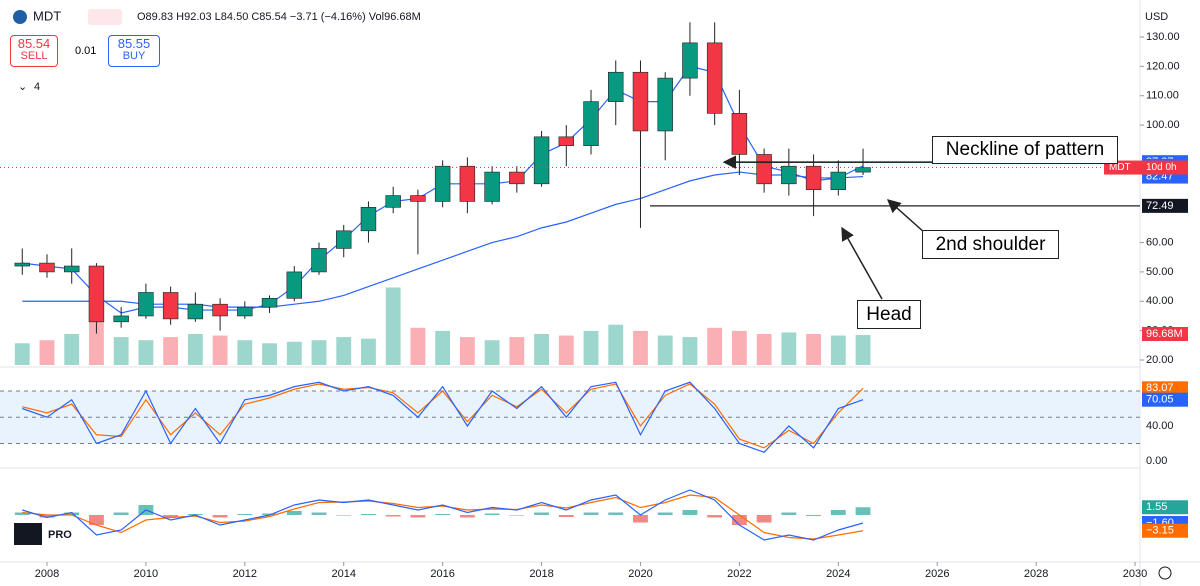 This screenshot has width=1200, height=586. Describe the element at coordinates (1156, 507) in the screenshot. I see `macd-marker: 1.55` at that location.